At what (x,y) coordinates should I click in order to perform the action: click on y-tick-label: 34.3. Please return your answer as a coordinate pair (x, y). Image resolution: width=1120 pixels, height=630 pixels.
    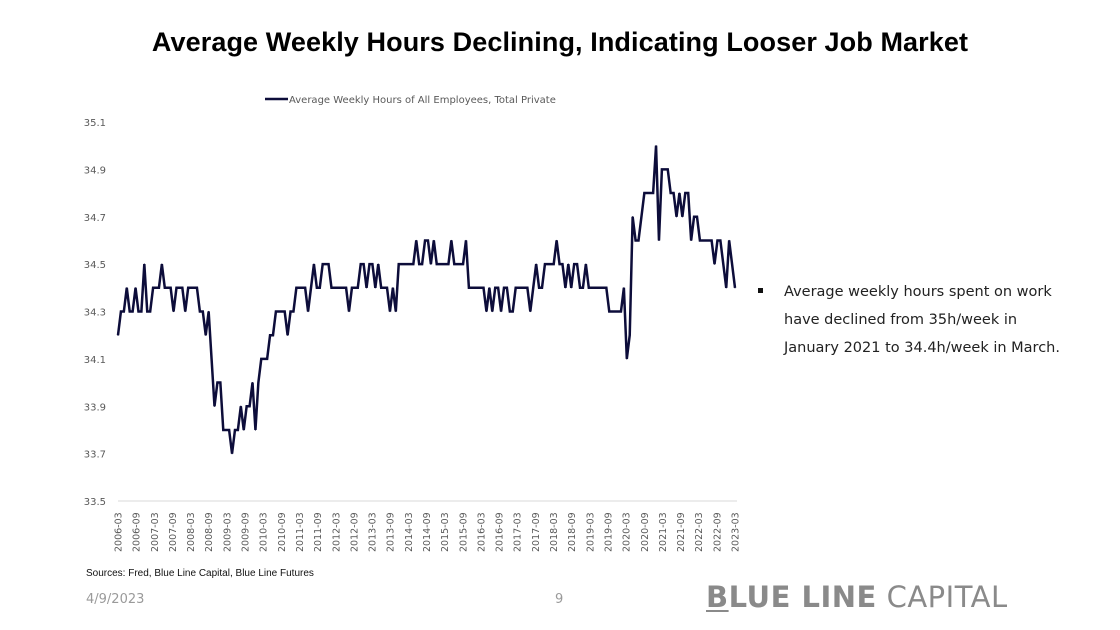
    Looking at the image, I should click on (95, 313).